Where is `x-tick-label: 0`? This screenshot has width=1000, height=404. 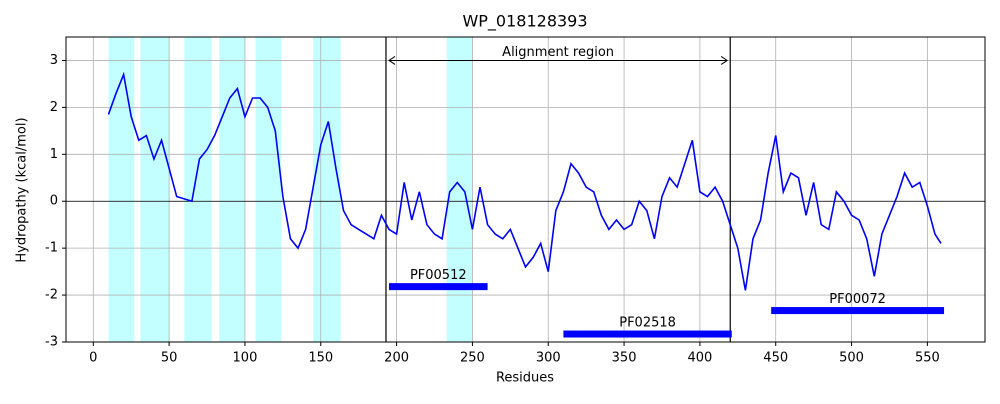
x-tick-label: 0 is located at coordinates (93, 358).